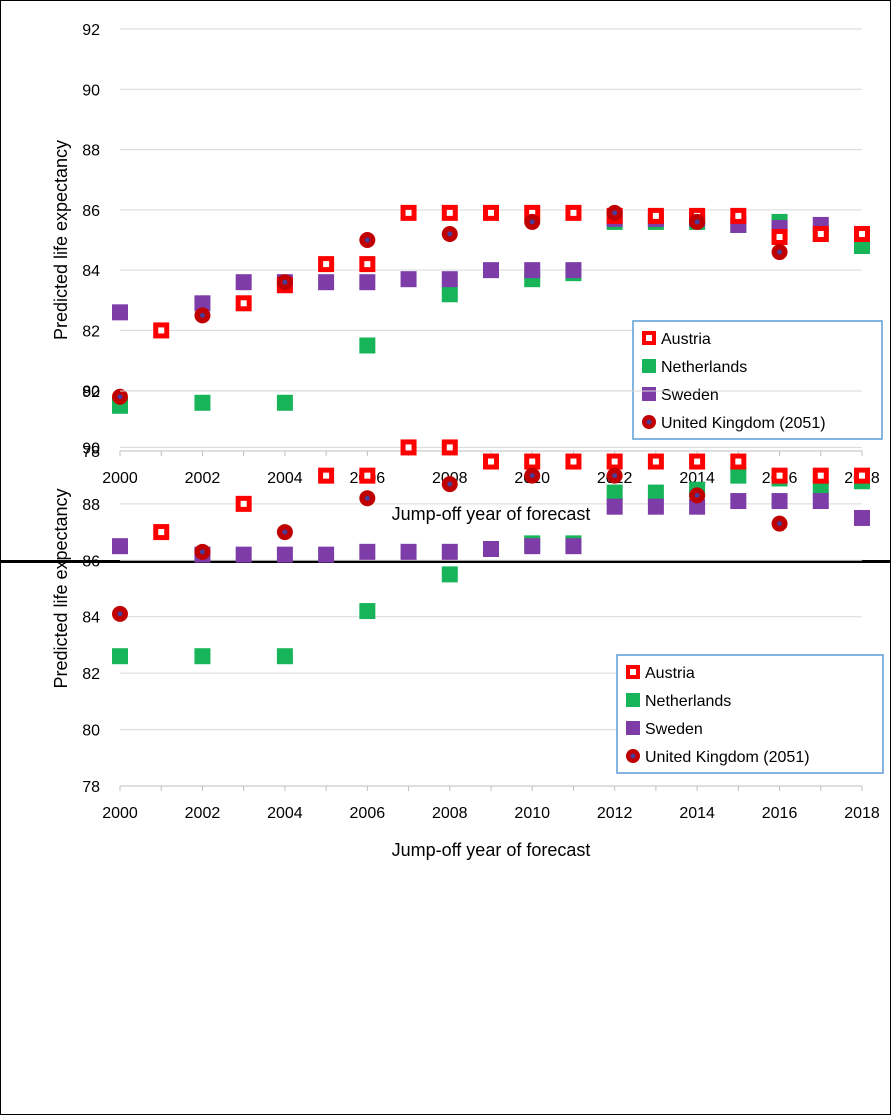 This screenshot has height=1115, width=891. I want to click on y-tick-label: 84, so click(91, 618).